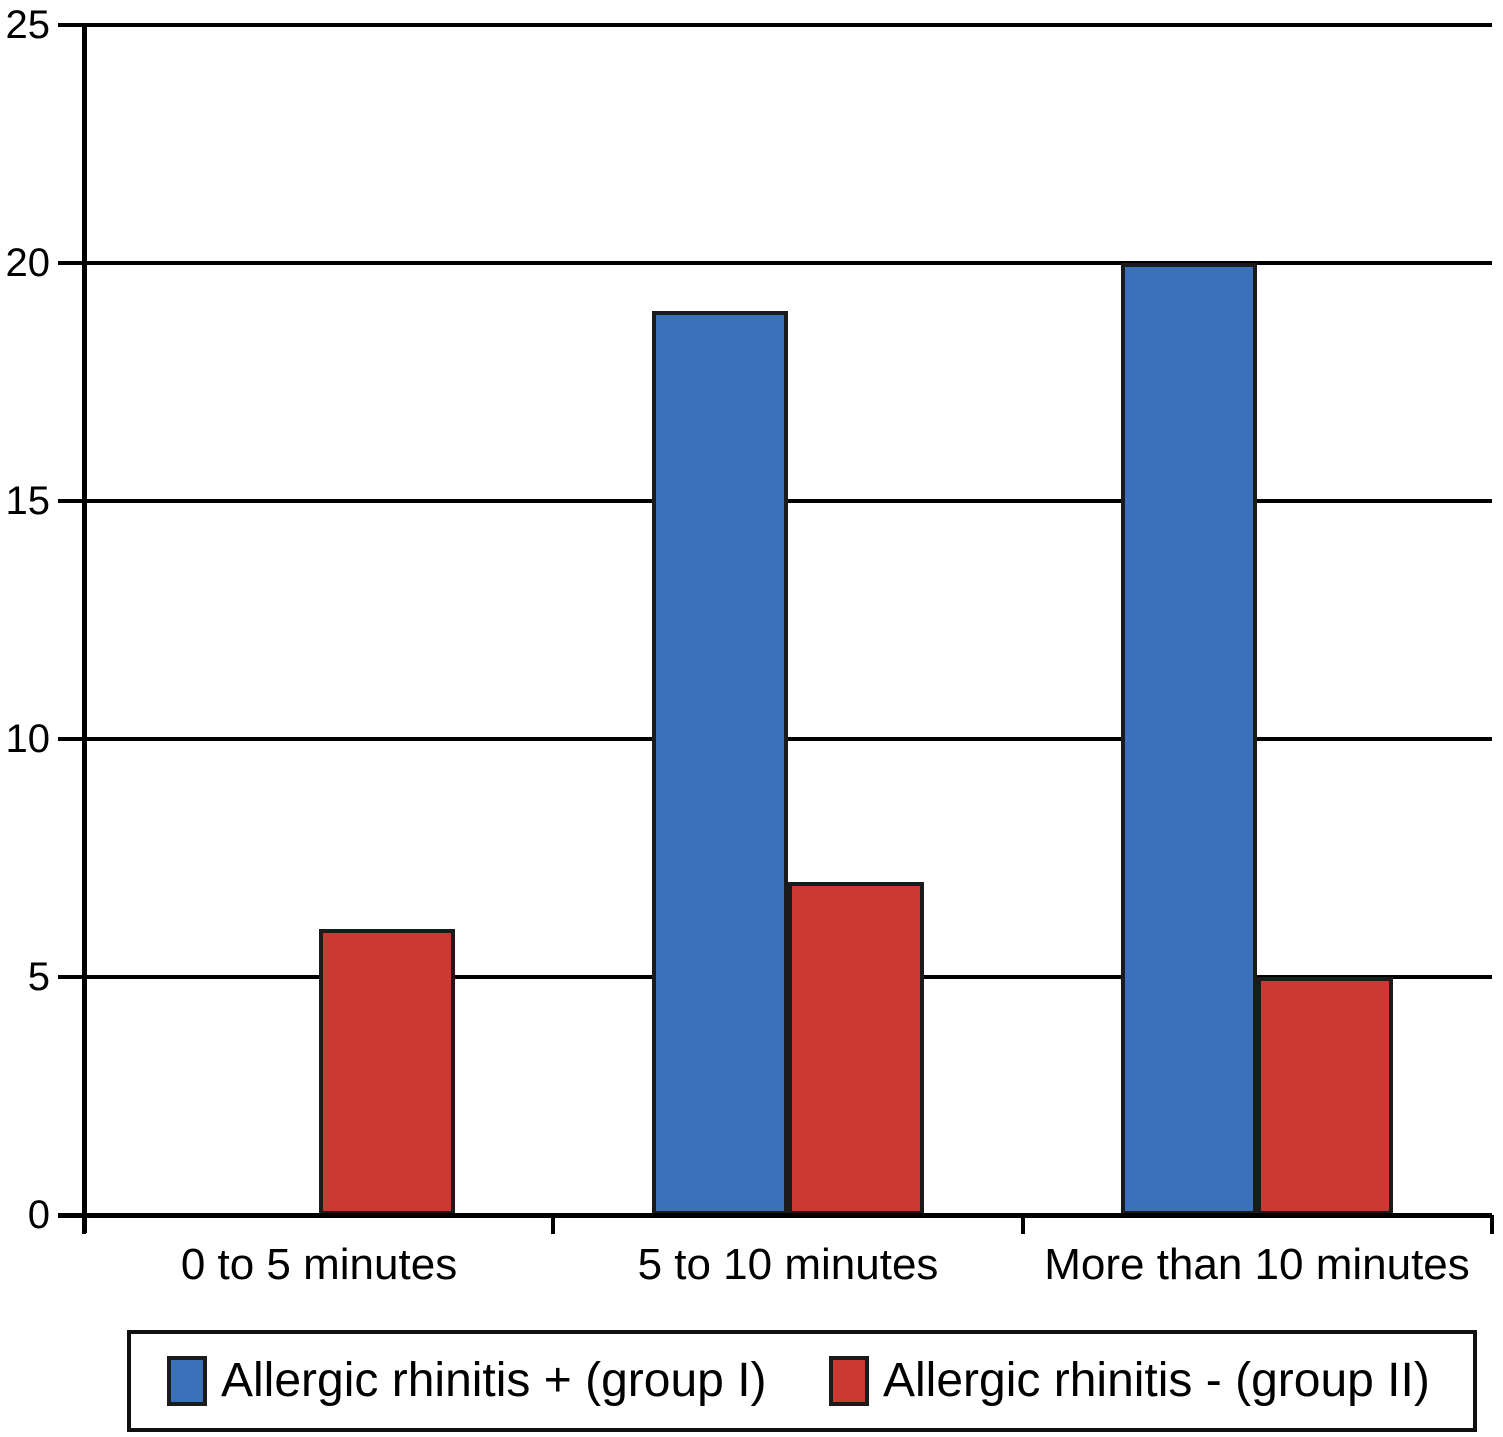 Image resolution: width=1503 pixels, height=1437 pixels. What do you see at coordinates (28, 263) in the screenshot?
I see `y-tick-label-20: 20` at bounding box center [28, 263].